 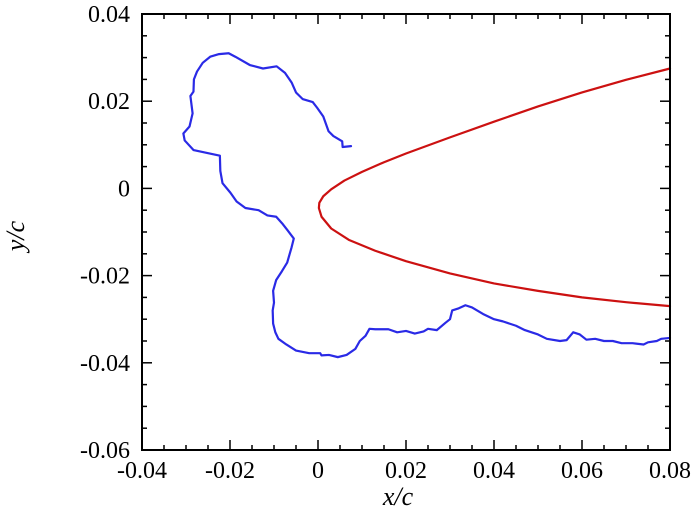 I want to click on y-tick-label: 0.04, so click(x=109, y=15).